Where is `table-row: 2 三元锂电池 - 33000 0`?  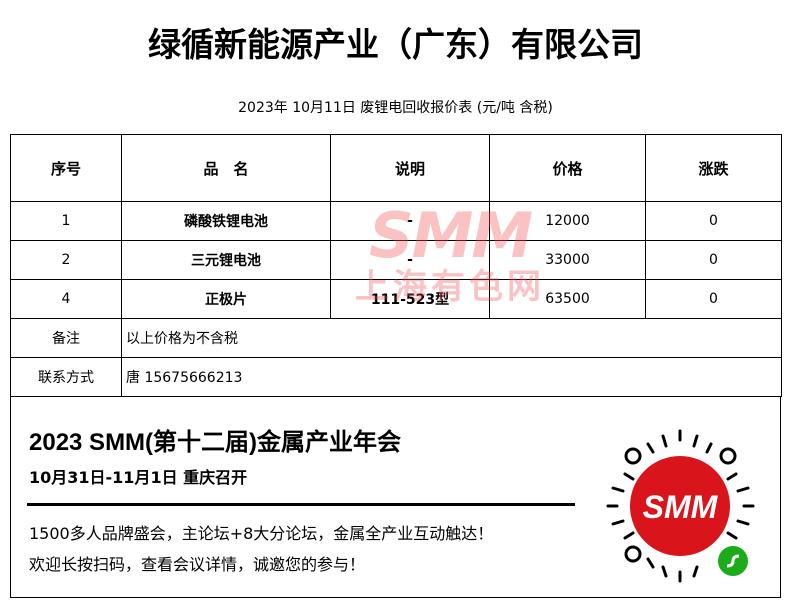
table-row: 2 三元锂电池 - 33000 0 is located at coordinates (396, 260).